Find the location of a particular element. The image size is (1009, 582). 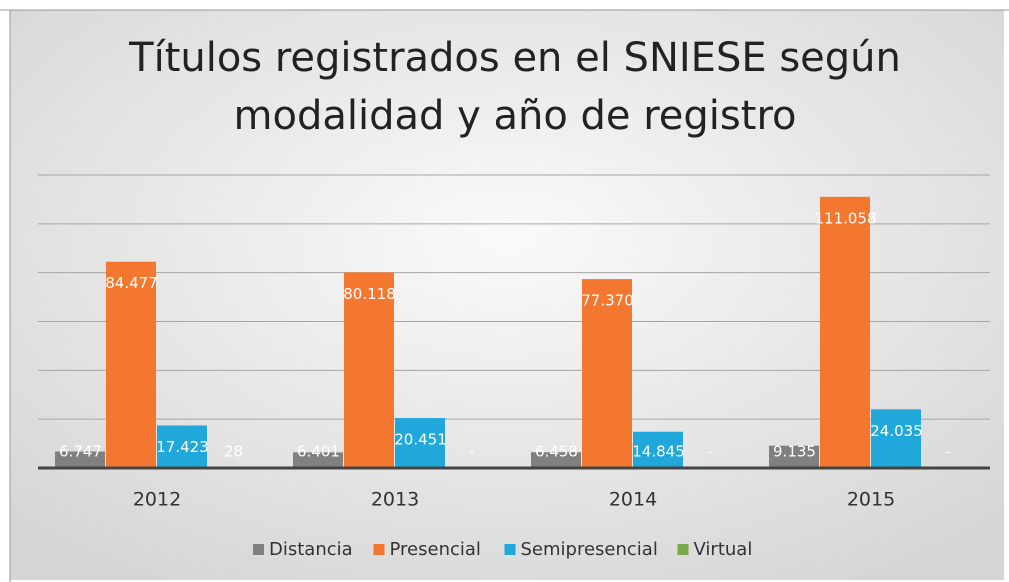

data-label: 20.451 is located at coordinates (420, 440).